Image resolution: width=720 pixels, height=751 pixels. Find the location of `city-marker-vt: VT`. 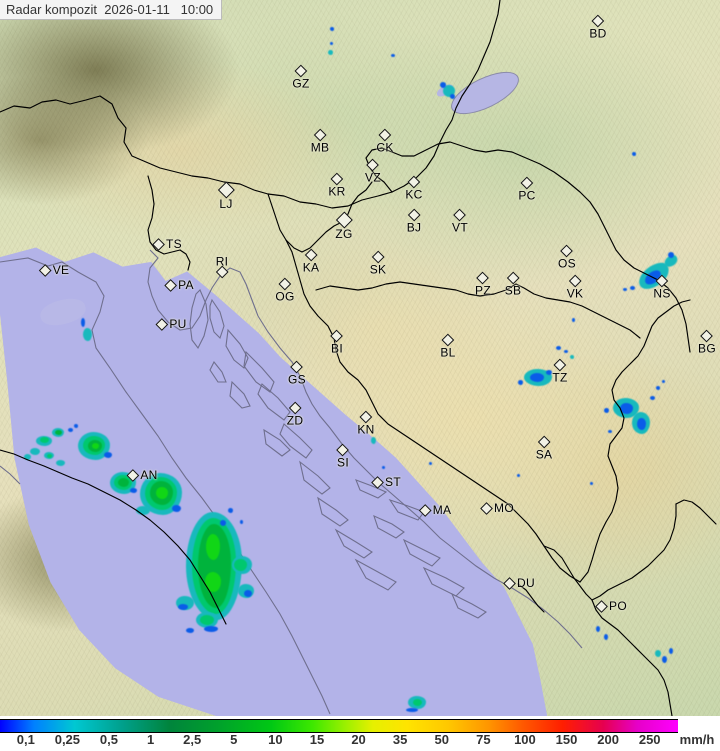

city-marker-vt: VT is located at coordinates (460, 221).